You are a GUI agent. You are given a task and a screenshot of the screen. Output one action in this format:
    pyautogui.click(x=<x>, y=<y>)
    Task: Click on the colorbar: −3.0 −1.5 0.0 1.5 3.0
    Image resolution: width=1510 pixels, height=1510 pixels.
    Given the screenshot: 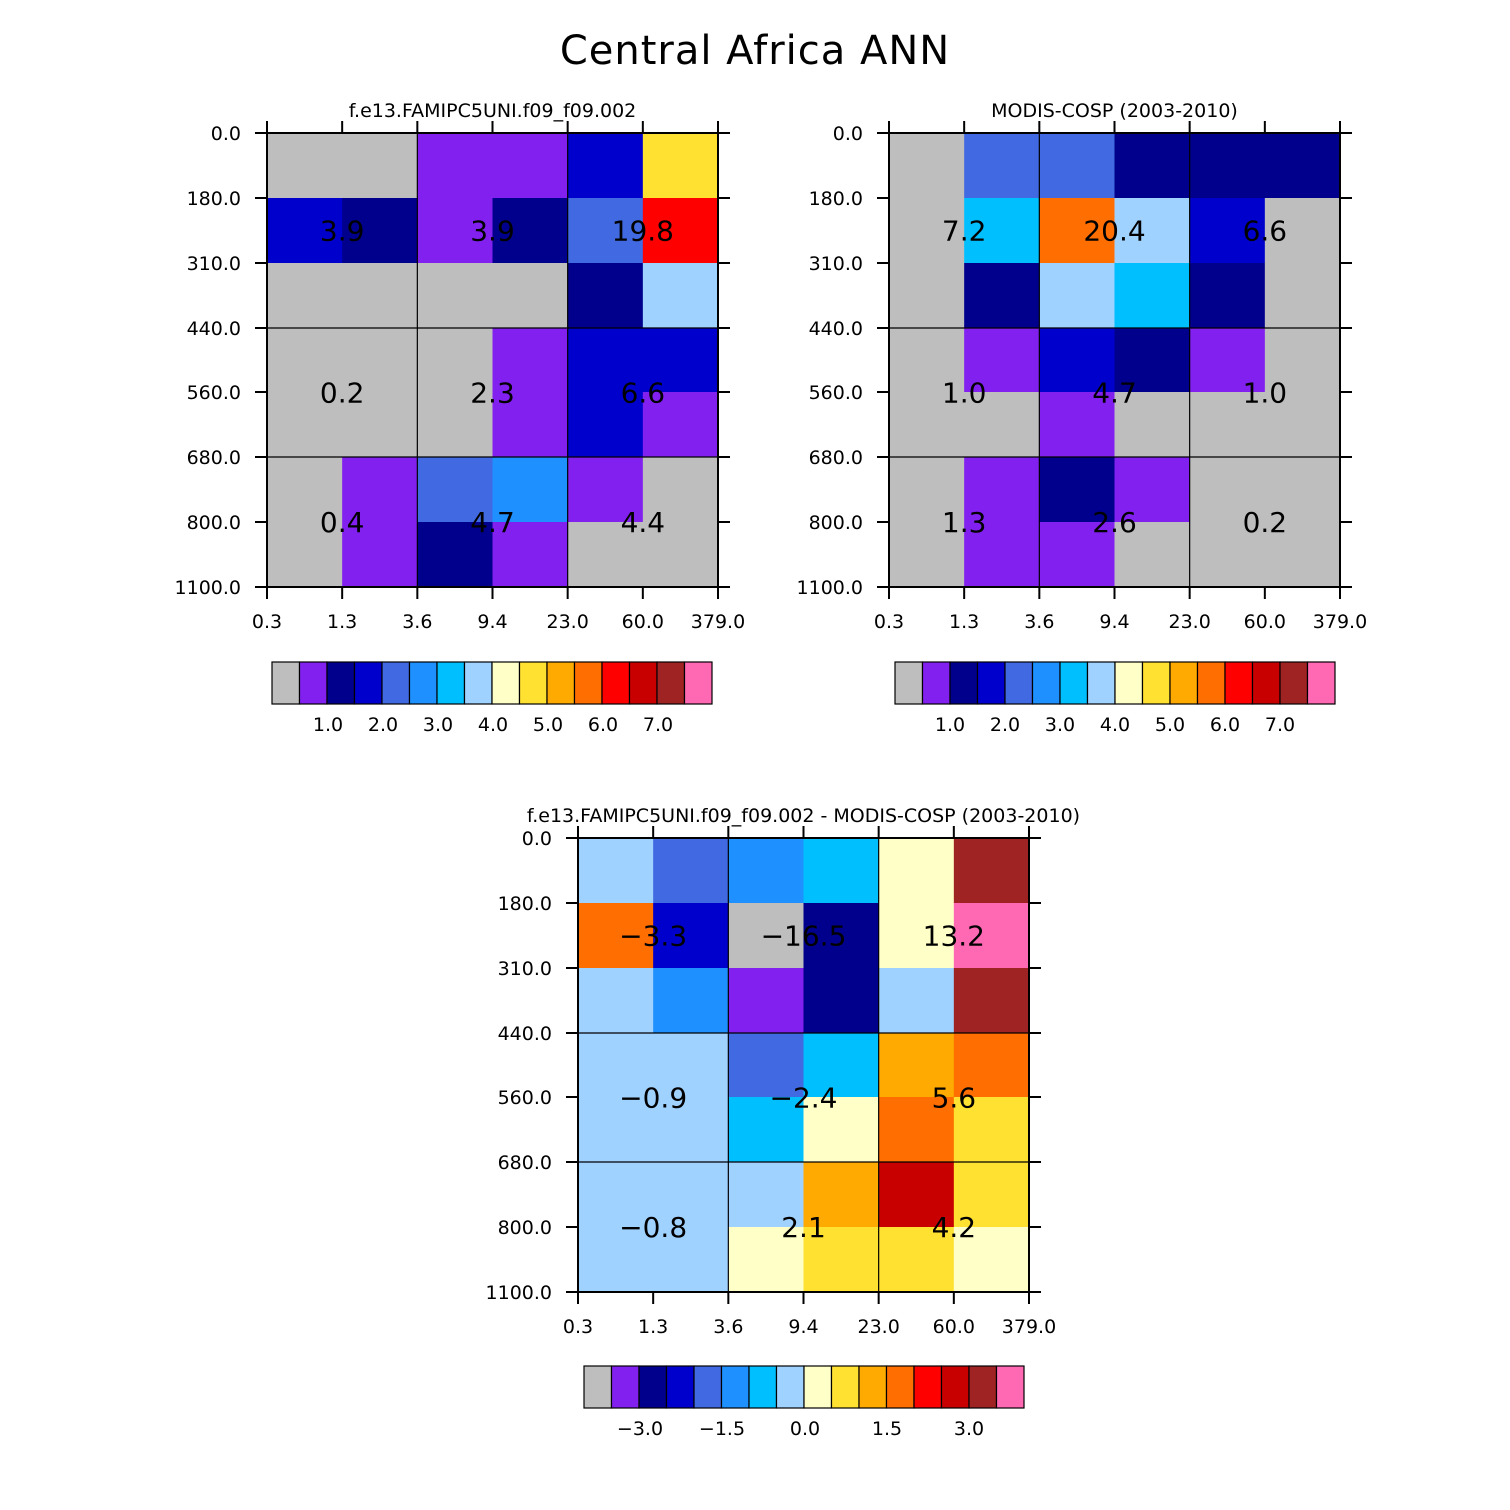 What is the action you would take?
    pyautogui.click(x=804, y=1402)
    